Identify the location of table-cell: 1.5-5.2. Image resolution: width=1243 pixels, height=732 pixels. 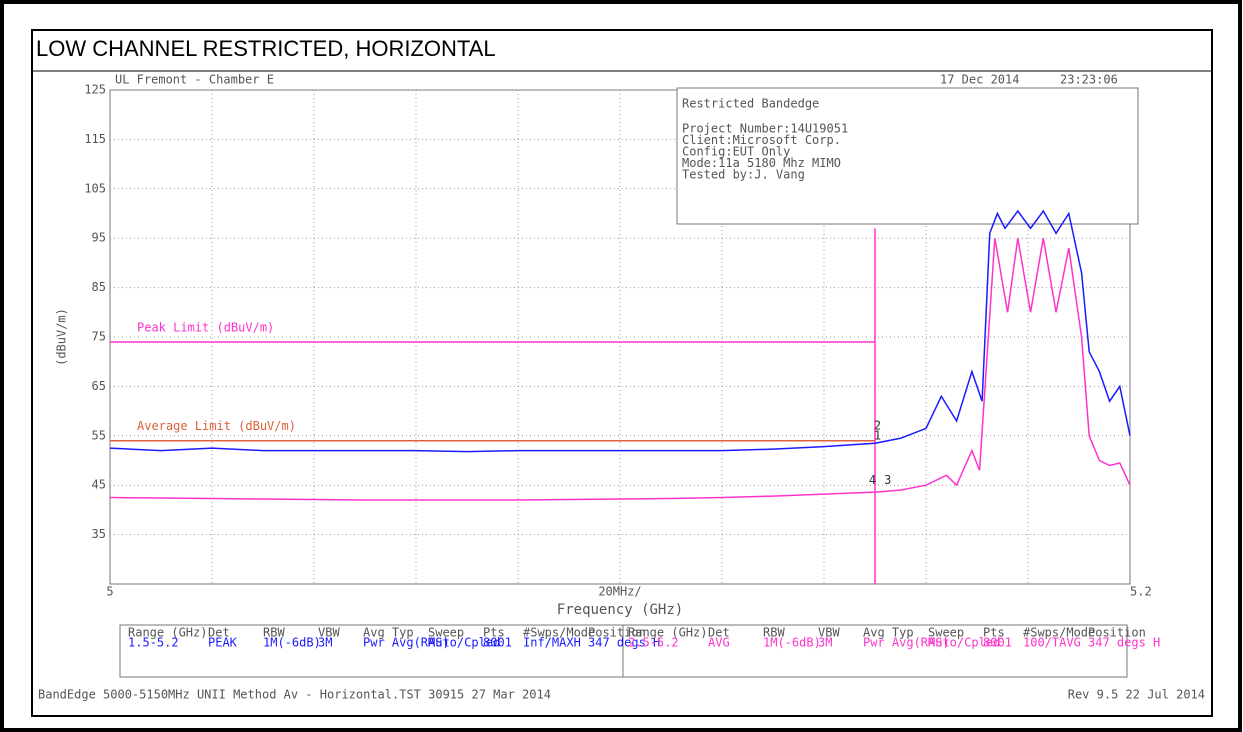
(153, 643).